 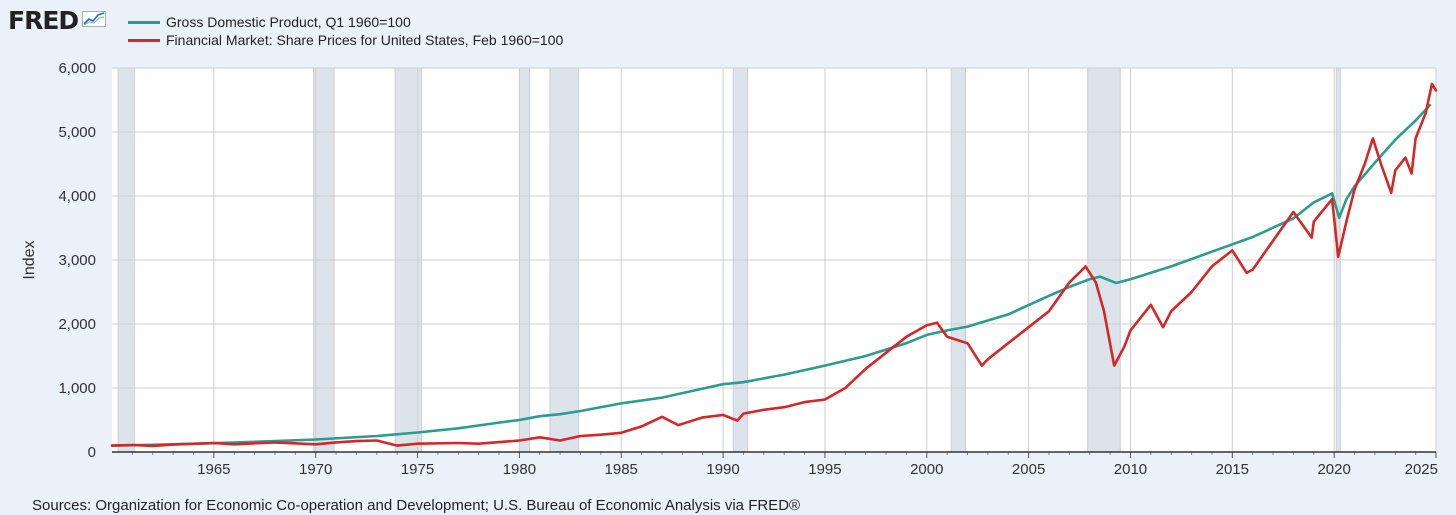 I want to click on line-chart-icon, so click(x=94, y=21).